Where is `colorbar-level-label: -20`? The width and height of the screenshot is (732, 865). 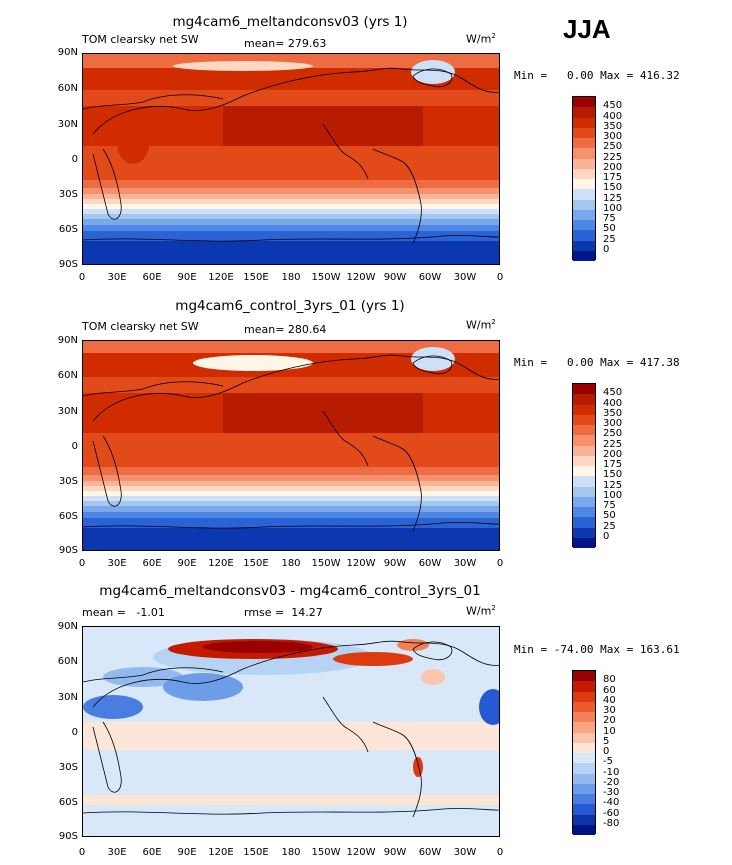
colorbar-level-label: -20 is located at coordinates (611, 782).